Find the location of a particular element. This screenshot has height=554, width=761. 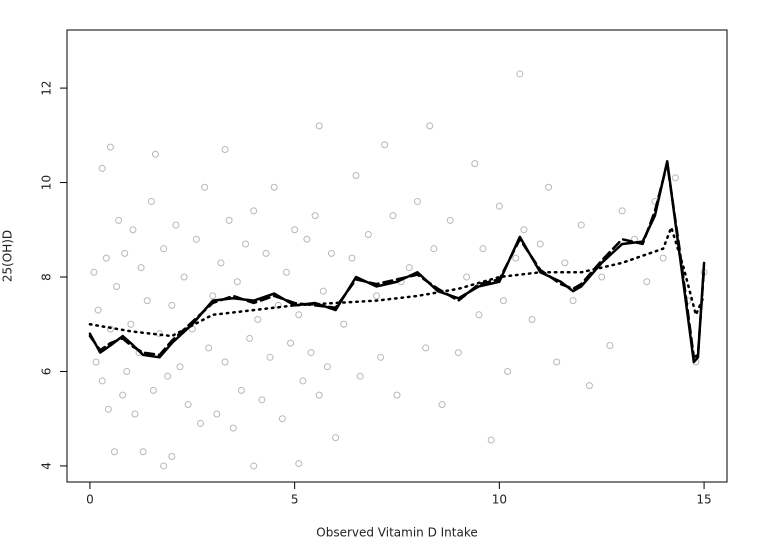

x-axis-label: Observed Vitamin D Intake is located at coordinates (397, 533).